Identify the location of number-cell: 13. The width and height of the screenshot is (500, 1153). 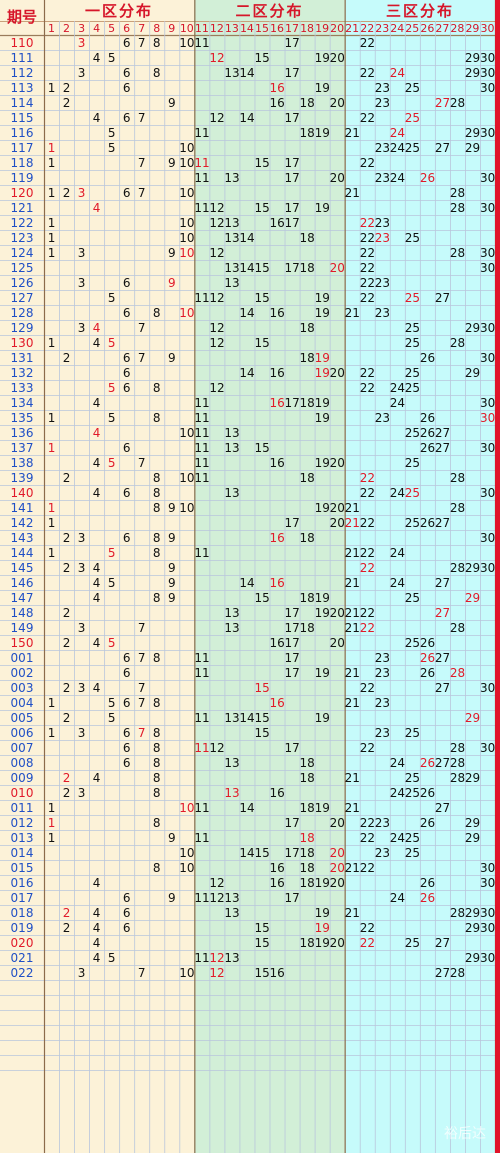
(232, 73).